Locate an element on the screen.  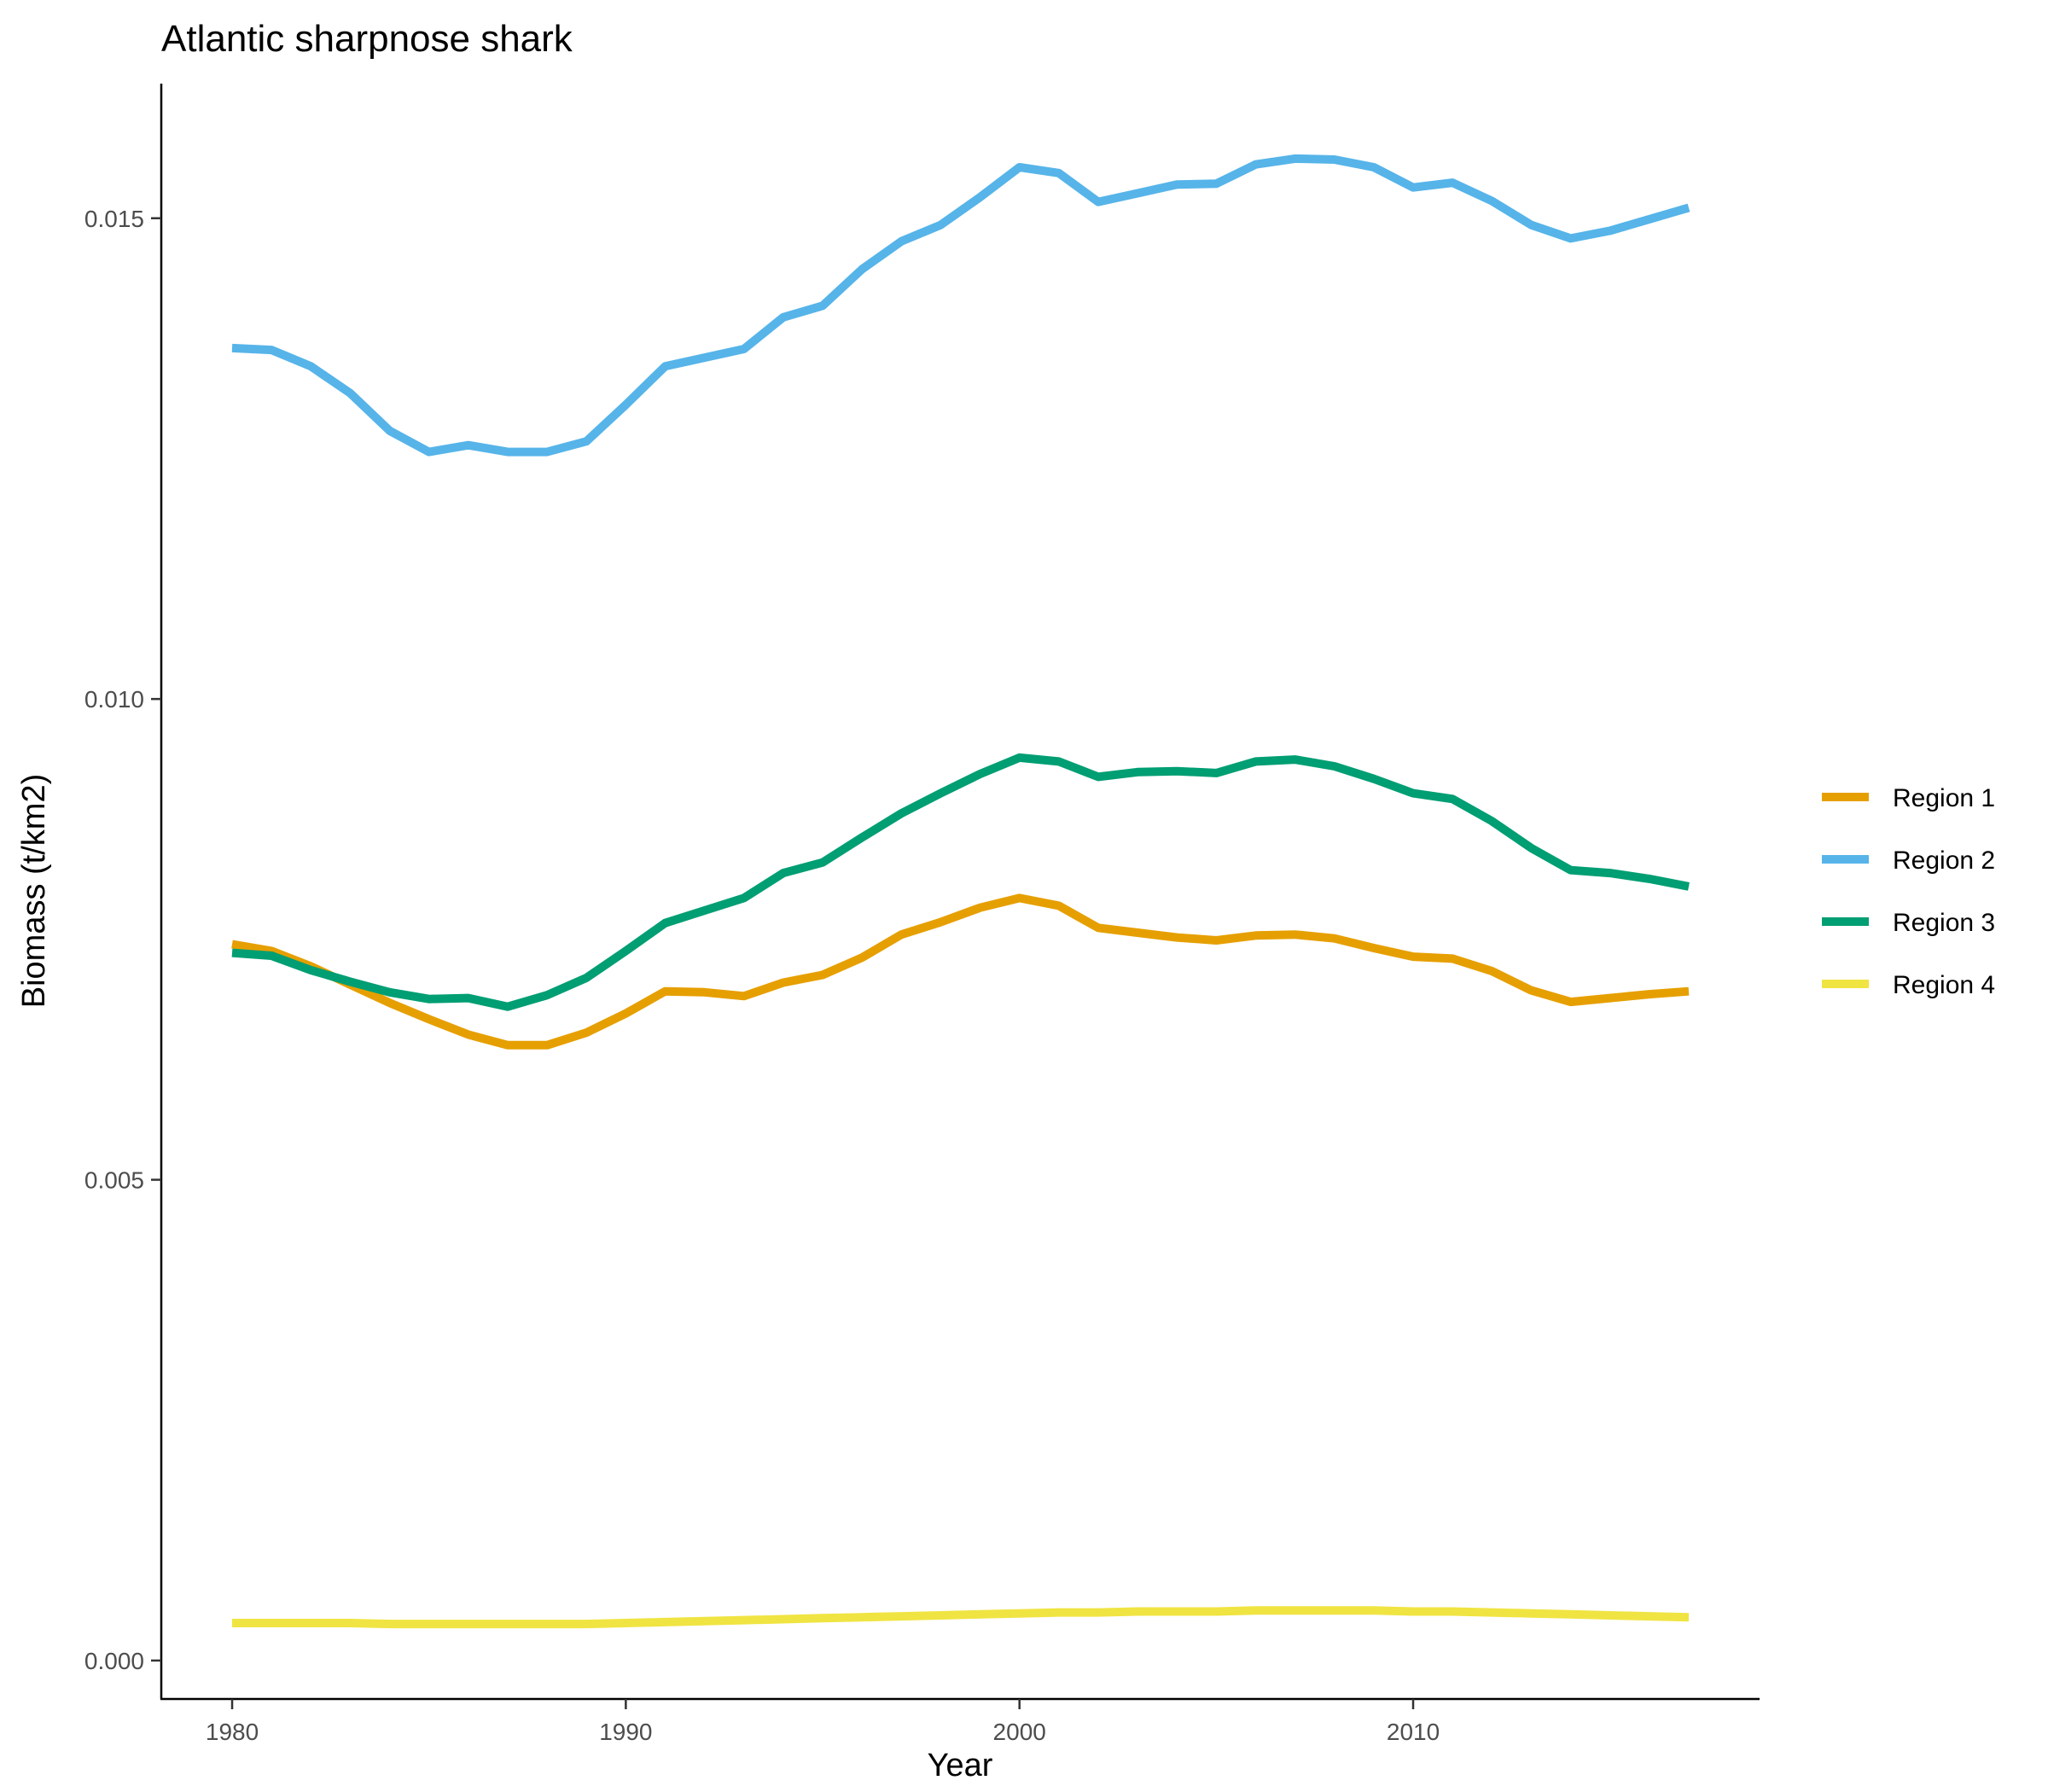
chart-title: Atlantic sharpnose shark is located at coordinates (367, 39).